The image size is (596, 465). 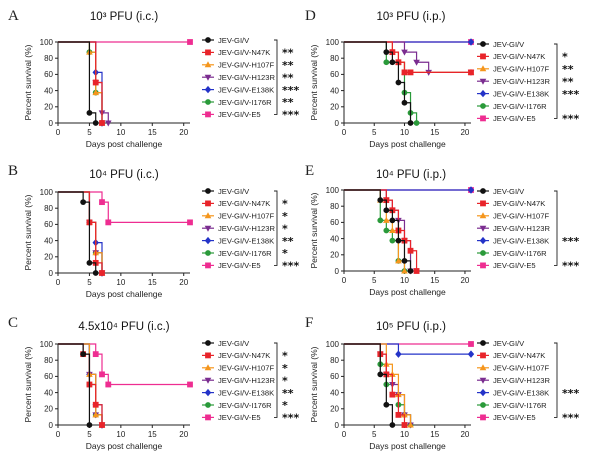 What do you see at coordinates (246, 368) in the screenshot?
I see `legend-label: JEV-GI/V-H107F` at bounding box center [246, 368].